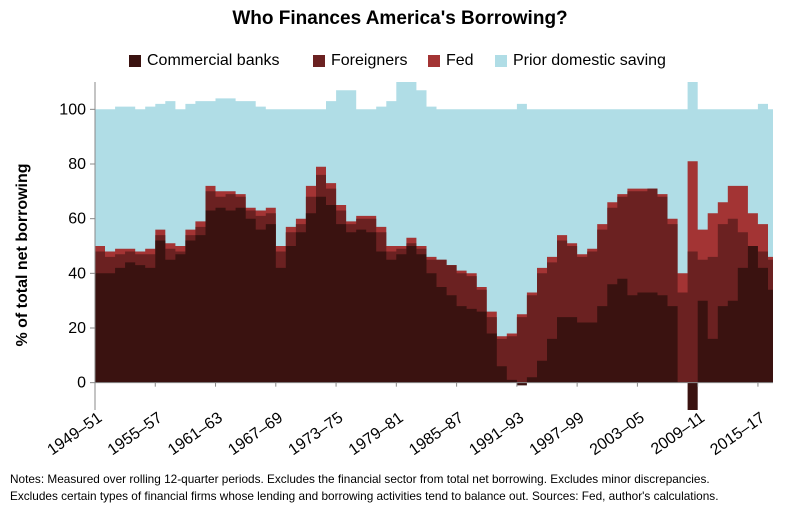 This screenshot has height=507, width=800. What do you see at coordinates (617, 434) in the screenshot?
I see `x-tick-label: 2003–05` at bounding box center [617, 434].